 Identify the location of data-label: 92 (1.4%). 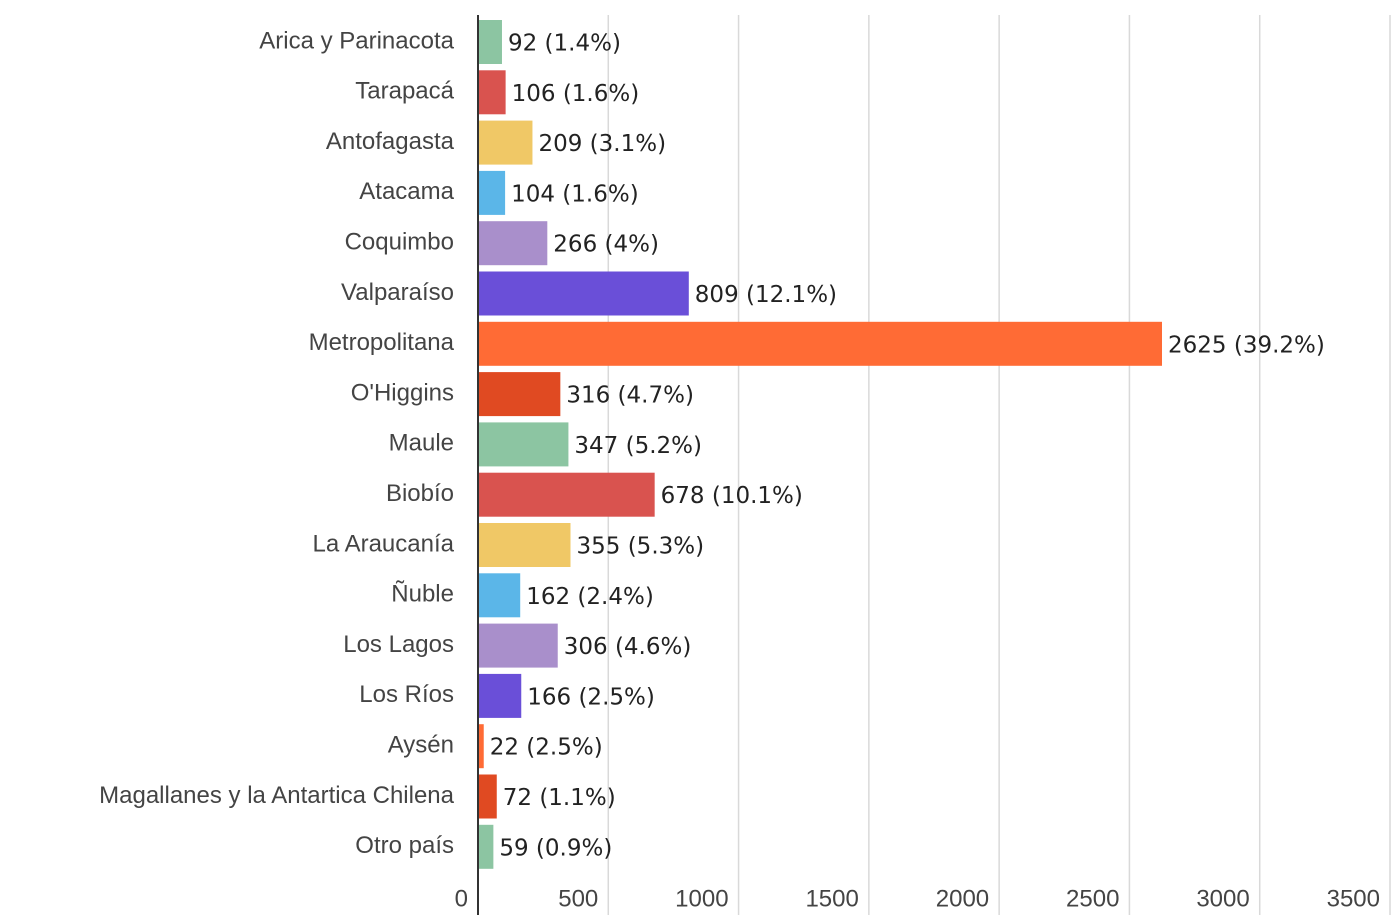
(564, 44).